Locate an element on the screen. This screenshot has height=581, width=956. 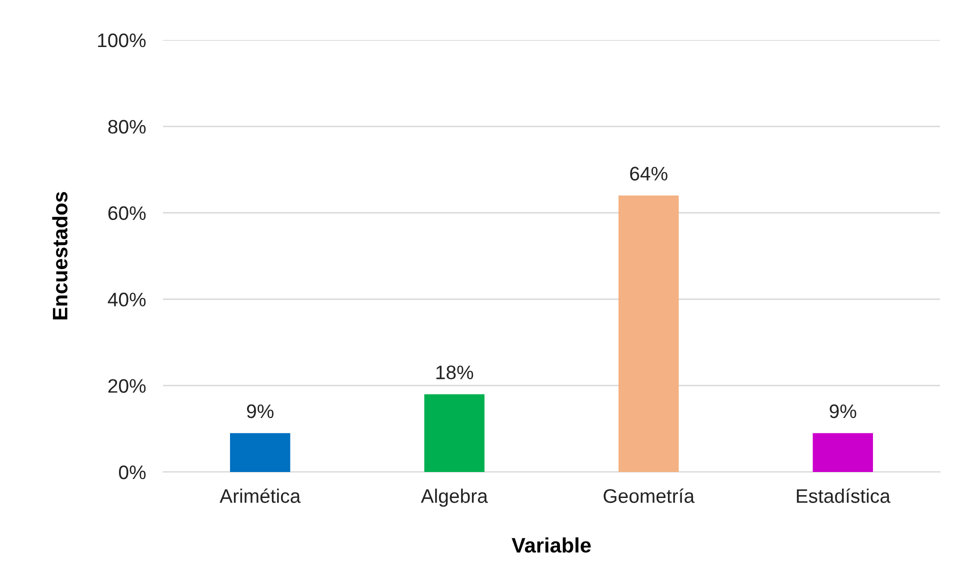
y-tick-label: 60% is located at coordinates (127, 213).